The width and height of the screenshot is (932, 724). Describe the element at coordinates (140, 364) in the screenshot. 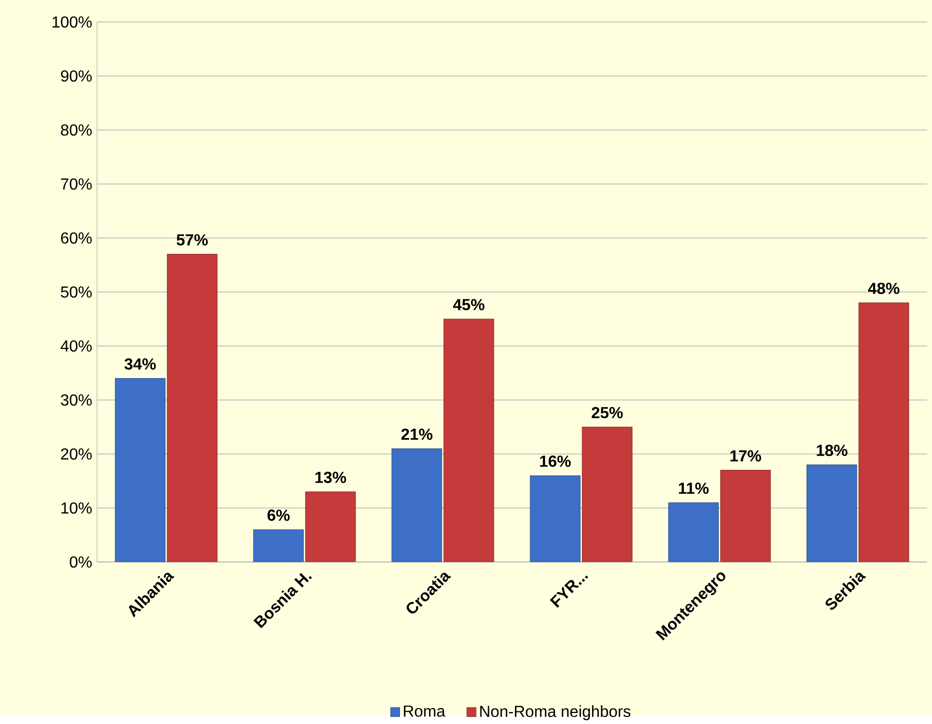

I see `data-label: 34%` at that location.